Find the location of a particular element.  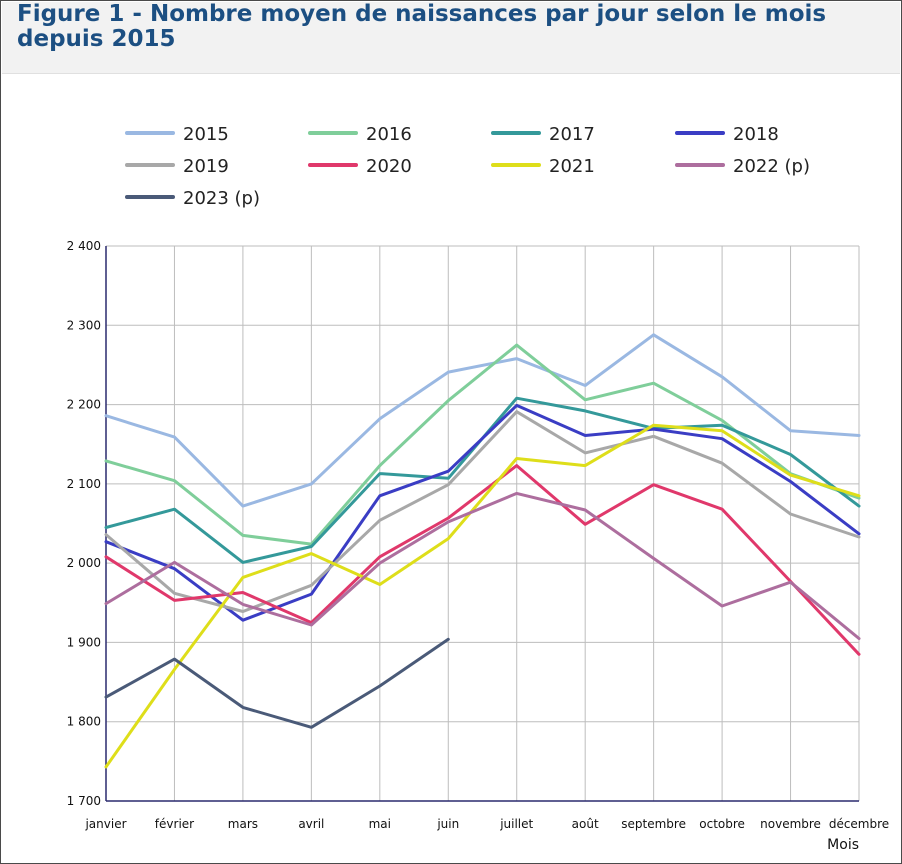

legend-label: 2019 is located at coordinates (206, 166).